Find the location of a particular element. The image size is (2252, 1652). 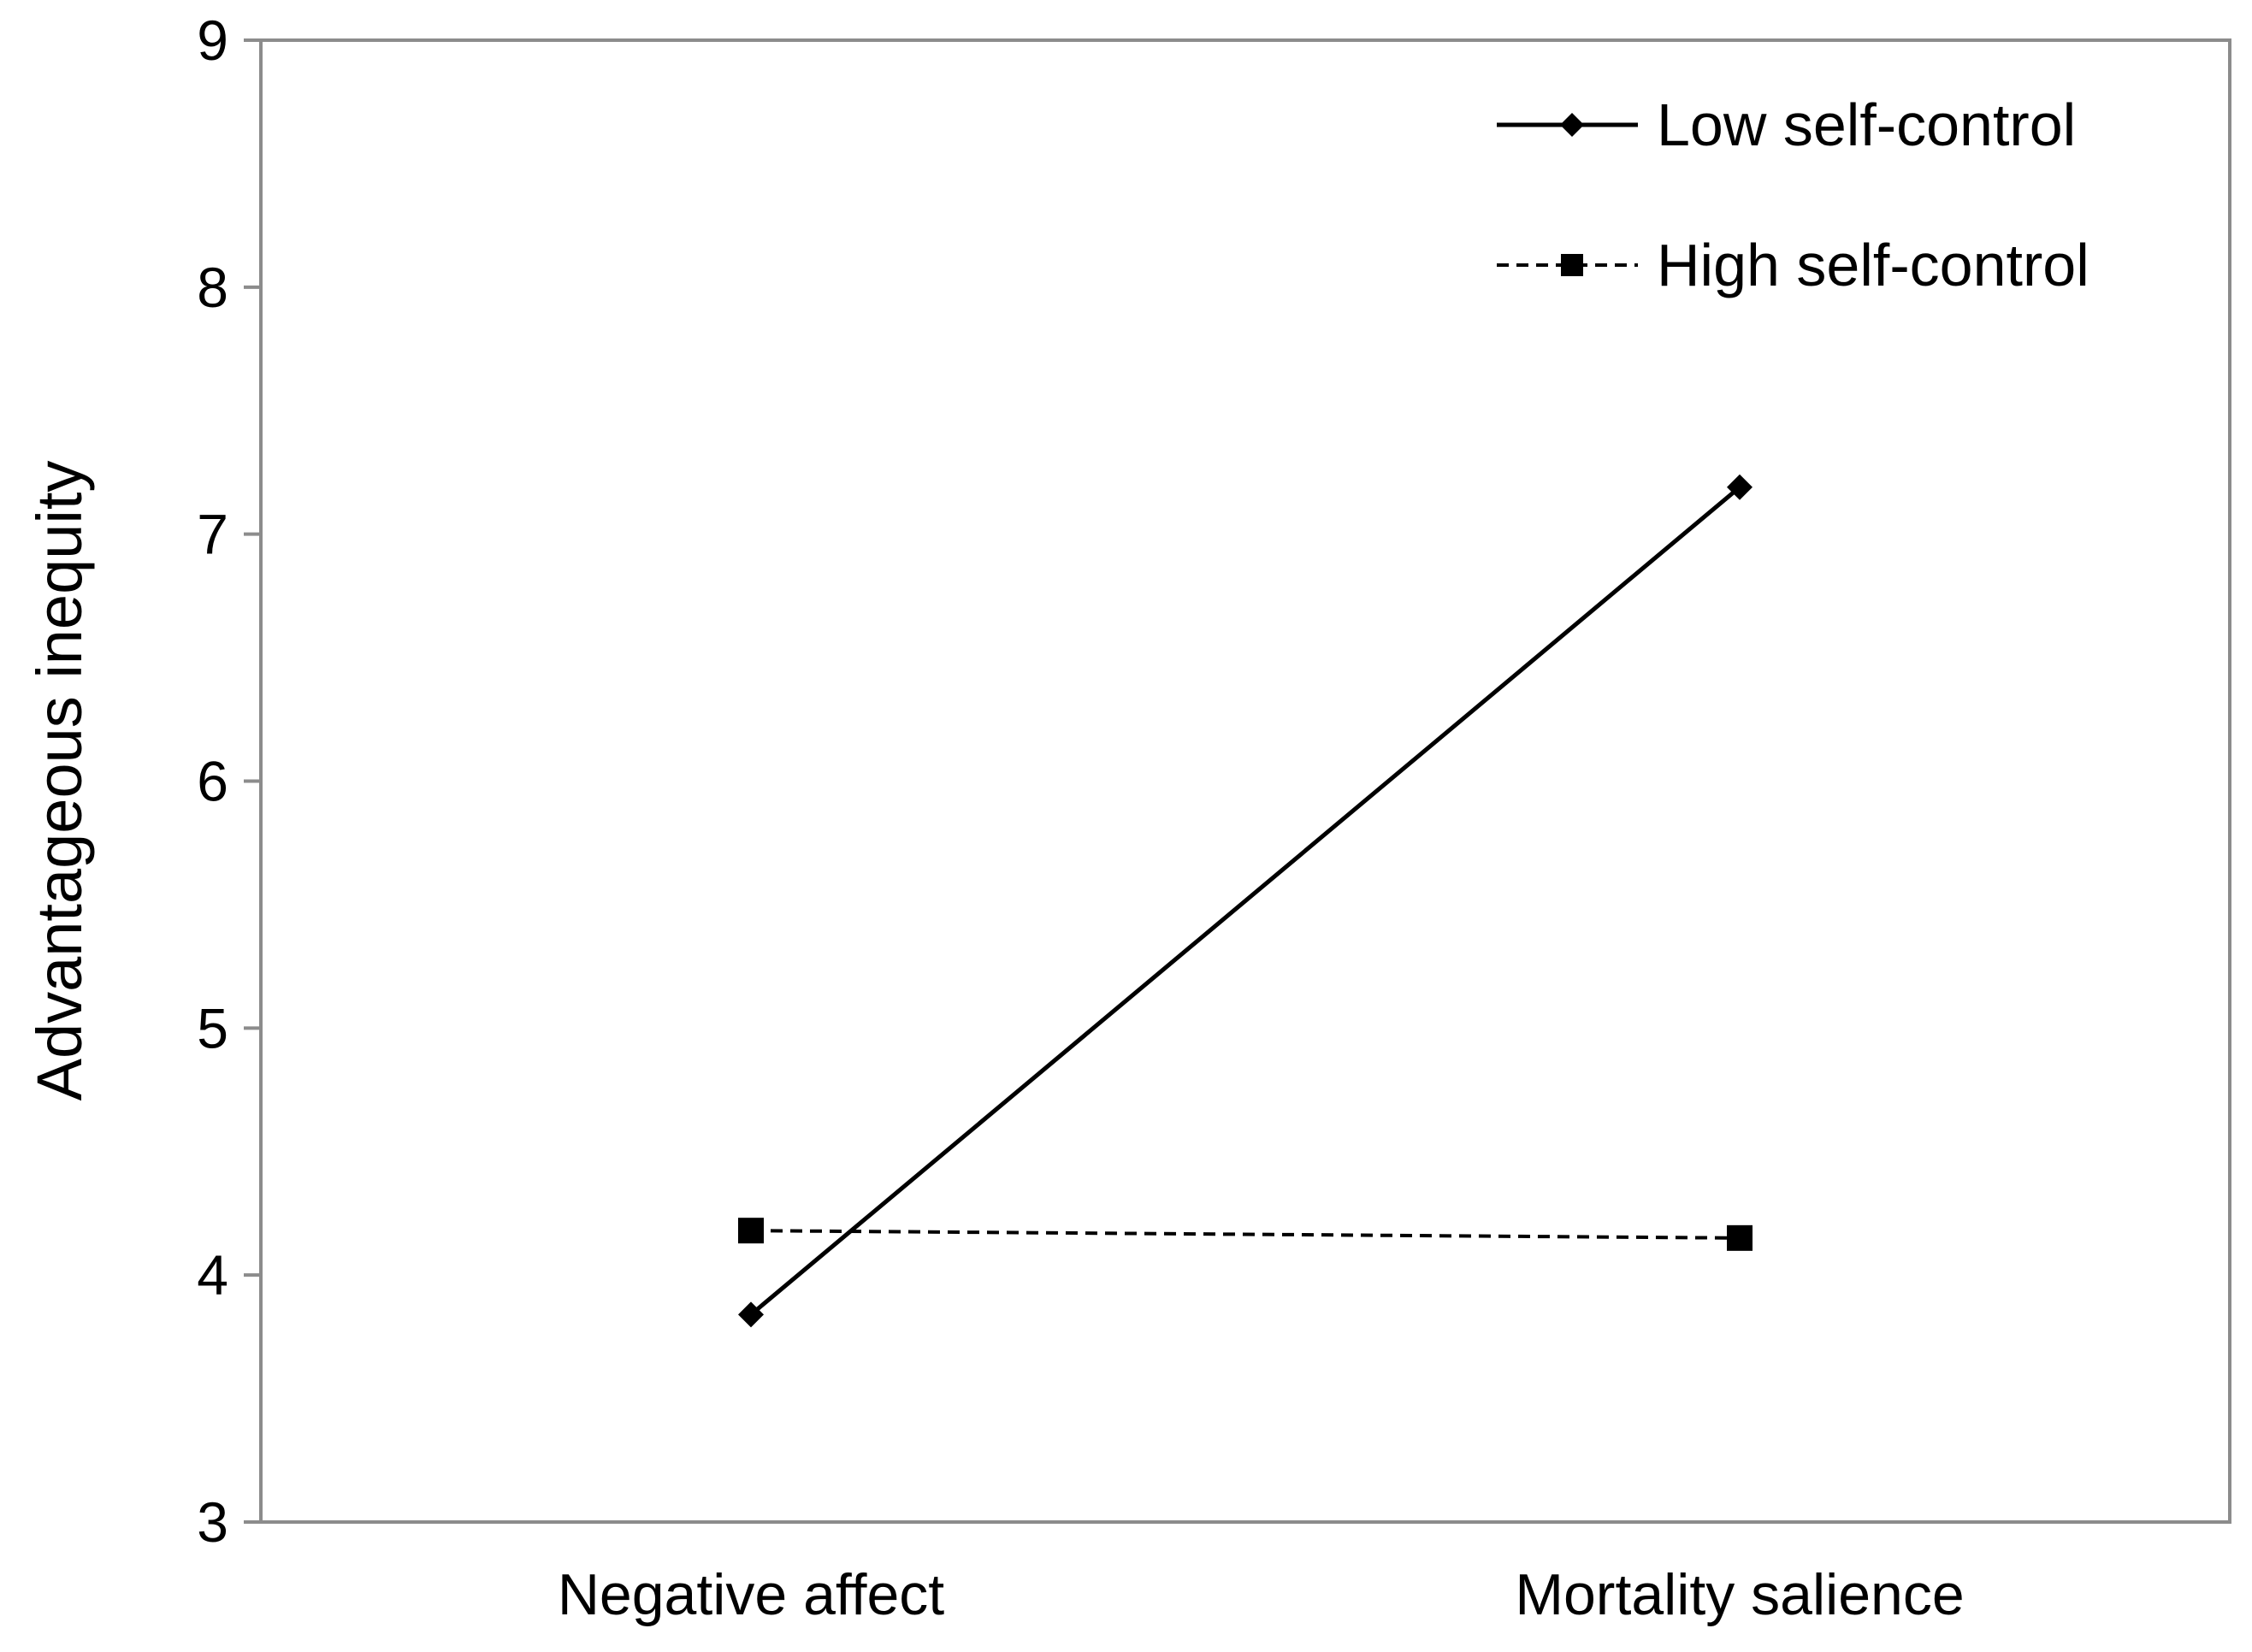

series-line-high-self-control is located at coordinates (1245, 1234).